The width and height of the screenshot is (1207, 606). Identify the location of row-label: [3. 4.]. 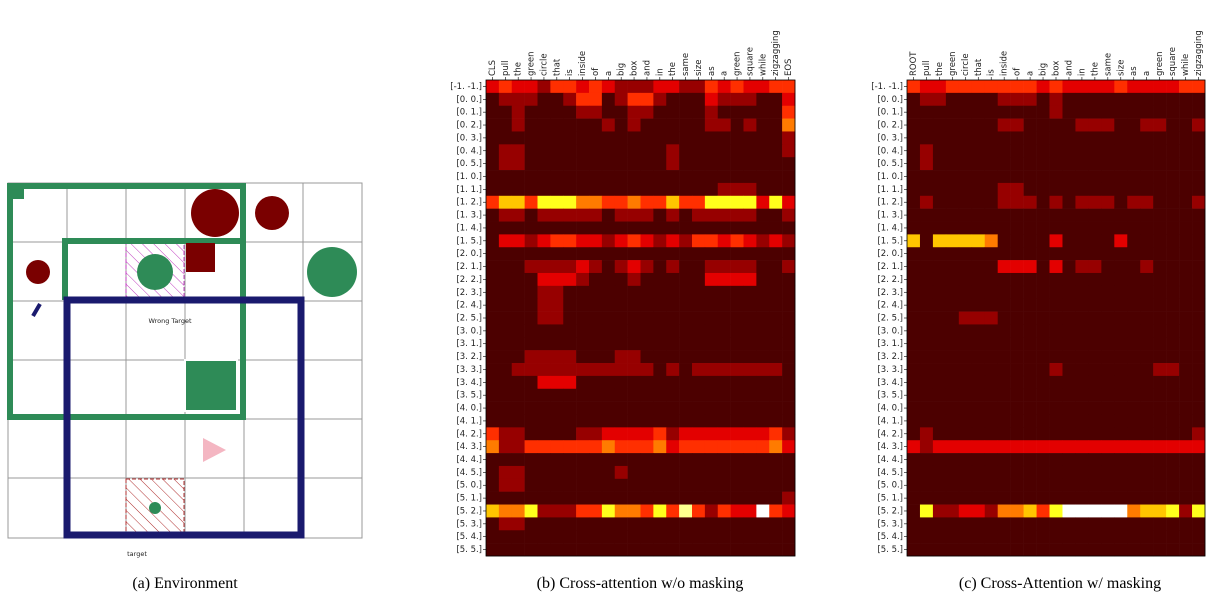
(469, 383).